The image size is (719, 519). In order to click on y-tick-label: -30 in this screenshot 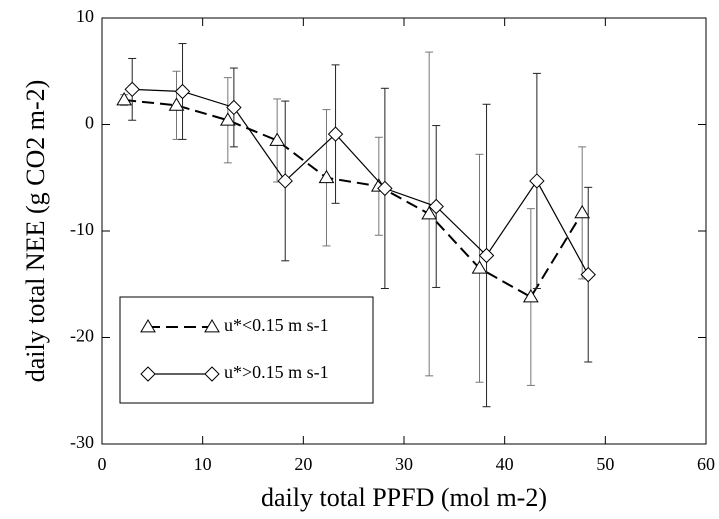, I will do `click(82, 442)`.